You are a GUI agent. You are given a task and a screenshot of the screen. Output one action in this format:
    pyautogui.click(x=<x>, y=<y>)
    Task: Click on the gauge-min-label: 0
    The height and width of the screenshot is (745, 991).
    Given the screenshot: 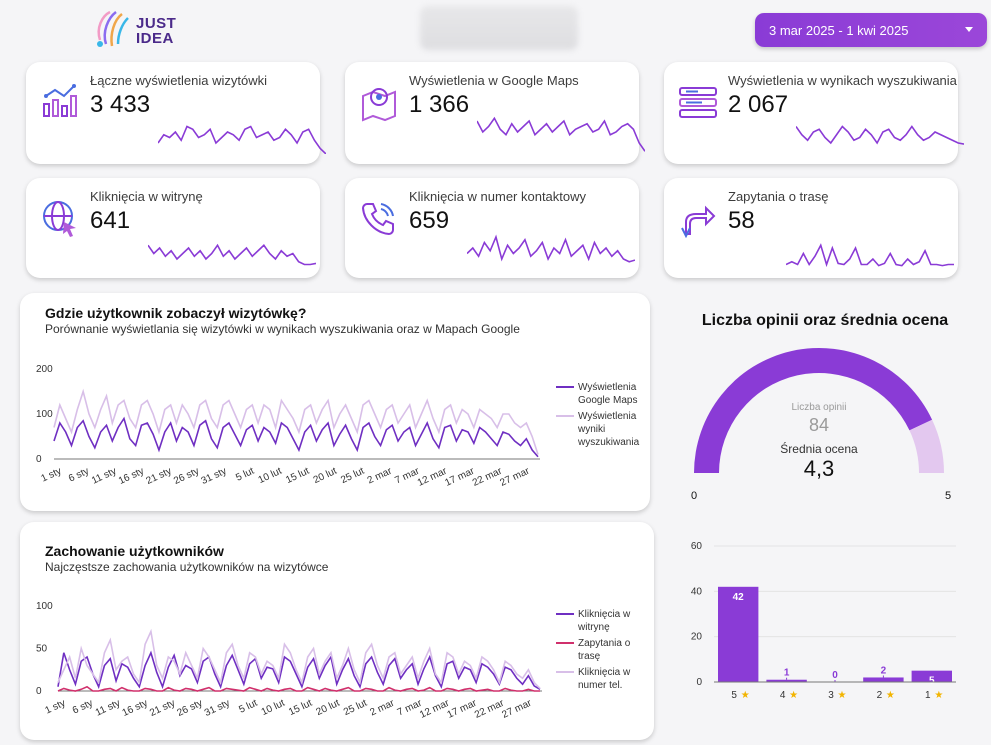 What is the action you would take?
    pyautogui.click(x=694, y=496)
    